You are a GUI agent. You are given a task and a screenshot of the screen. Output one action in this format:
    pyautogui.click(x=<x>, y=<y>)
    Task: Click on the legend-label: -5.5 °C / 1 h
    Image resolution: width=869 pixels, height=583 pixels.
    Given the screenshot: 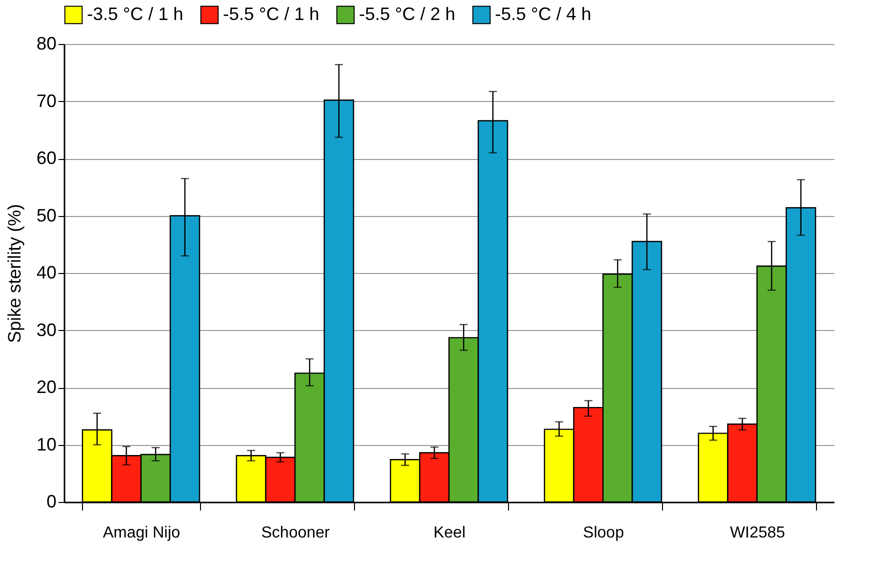 What is the action you would take?
    pyautogui.click(x=271, y=14)
    